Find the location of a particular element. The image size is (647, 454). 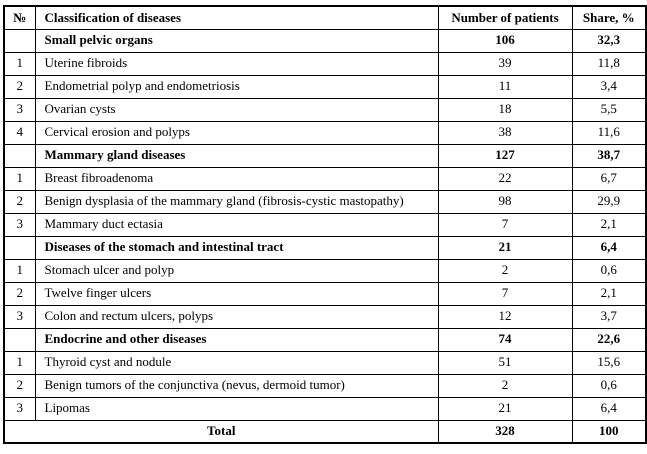

table-row: 1 Uterine fibroids 39 11,8 is located at coordinates (325, 63).